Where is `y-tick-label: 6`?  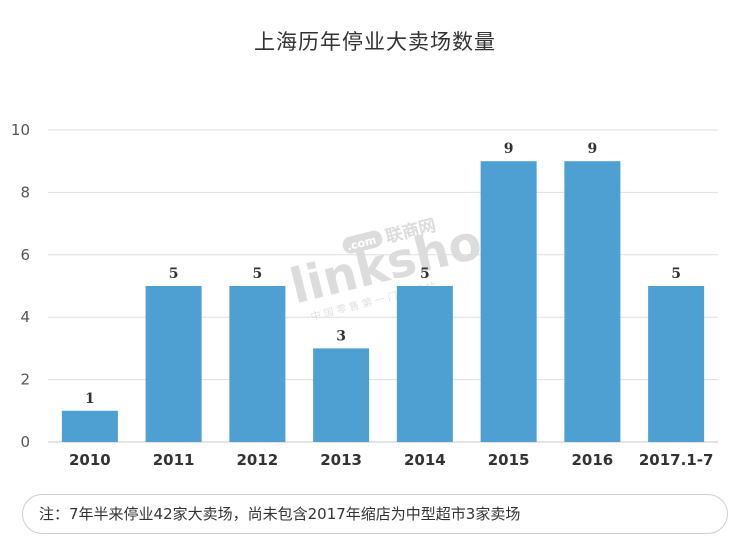
y-tick-label: 6 is located at coordinates (25, 255).